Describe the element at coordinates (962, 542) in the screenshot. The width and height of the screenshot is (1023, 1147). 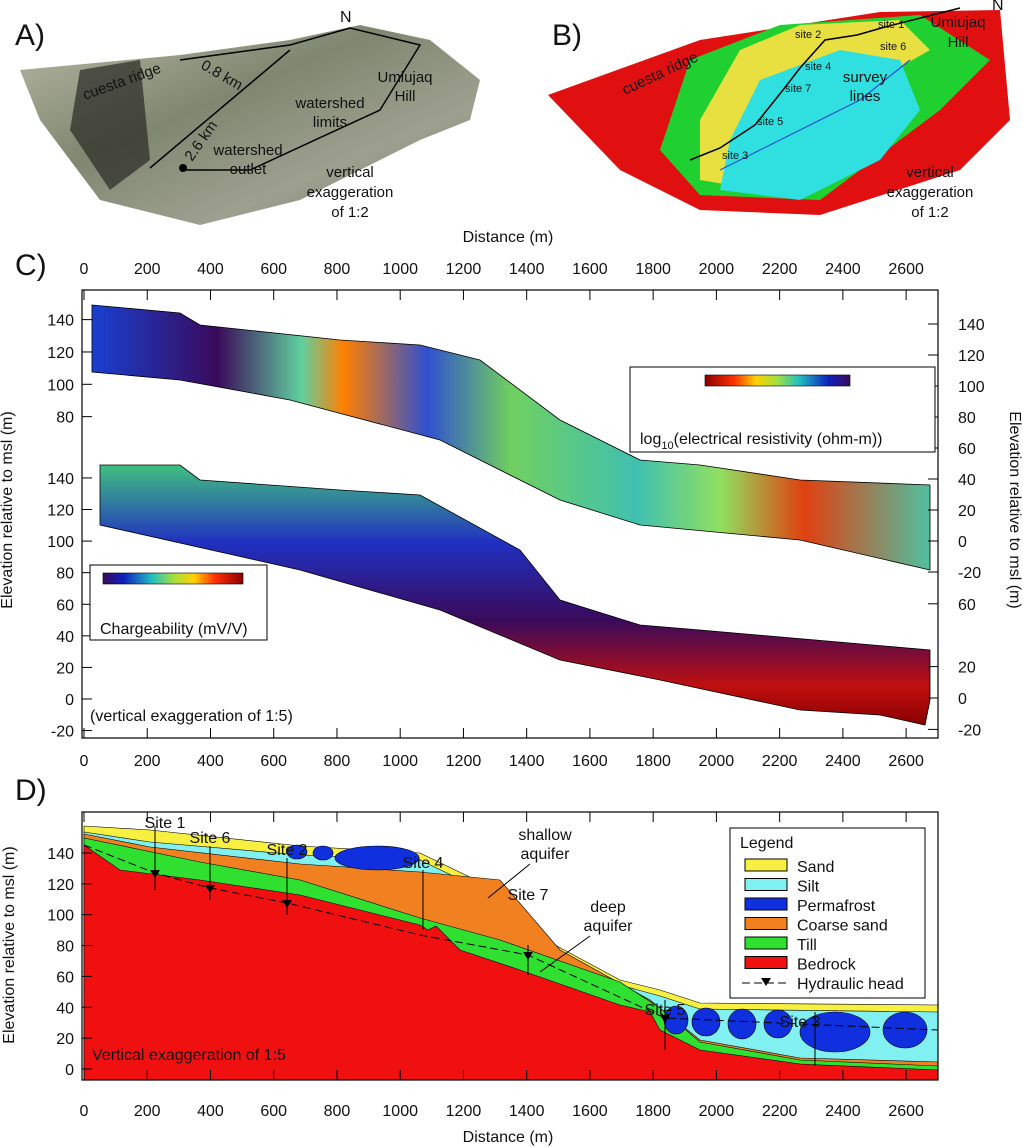
I see `y-tick-label: 0` at that location.